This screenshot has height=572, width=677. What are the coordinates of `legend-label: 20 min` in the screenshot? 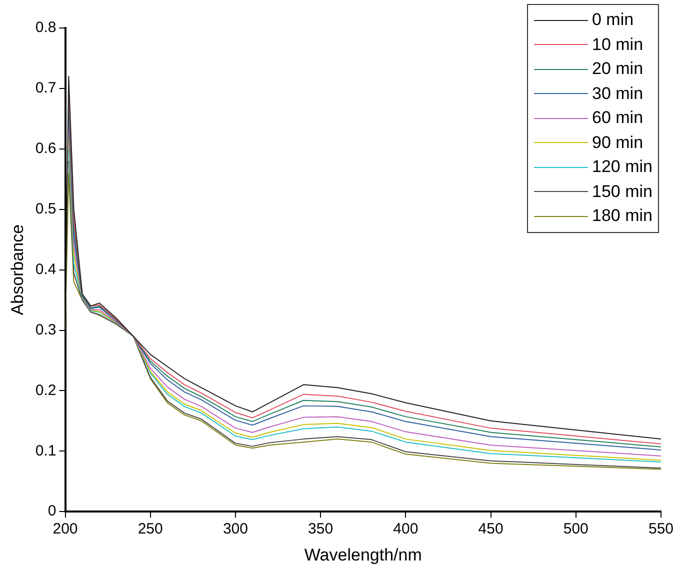 It's located at (618, 69).